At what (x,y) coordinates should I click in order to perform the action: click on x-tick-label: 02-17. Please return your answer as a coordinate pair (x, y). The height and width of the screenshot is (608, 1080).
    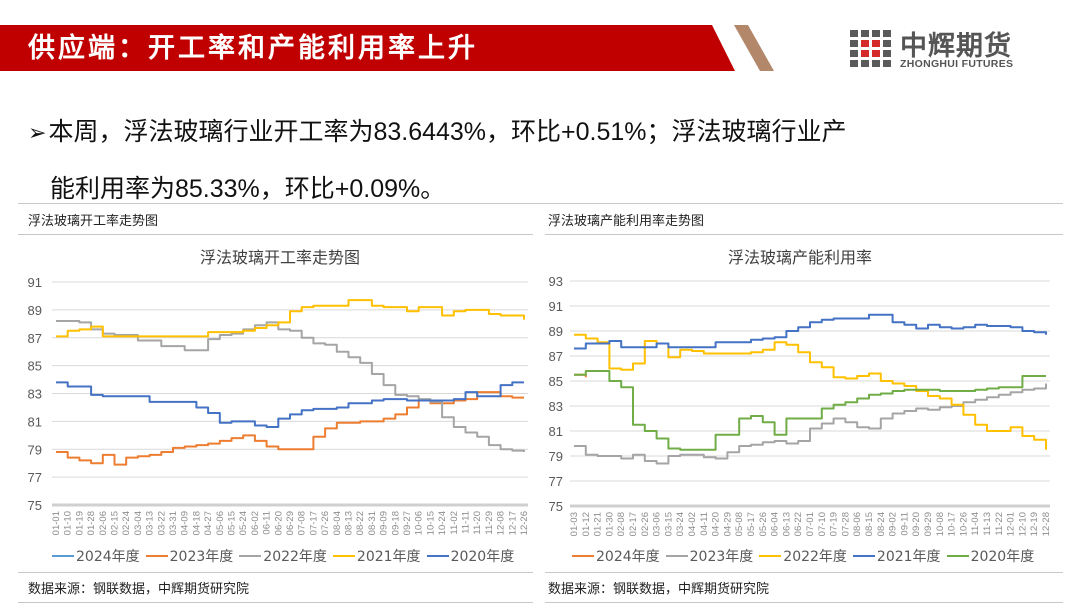
    Looking at the image, I should click on (633, 524).